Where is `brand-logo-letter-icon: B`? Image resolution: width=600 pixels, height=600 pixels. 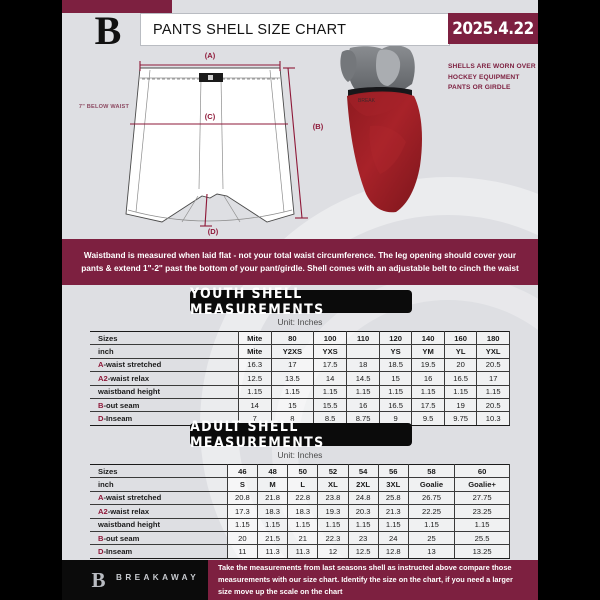 brand-logo-letter-icon: B is located at coordinates (108, 30).